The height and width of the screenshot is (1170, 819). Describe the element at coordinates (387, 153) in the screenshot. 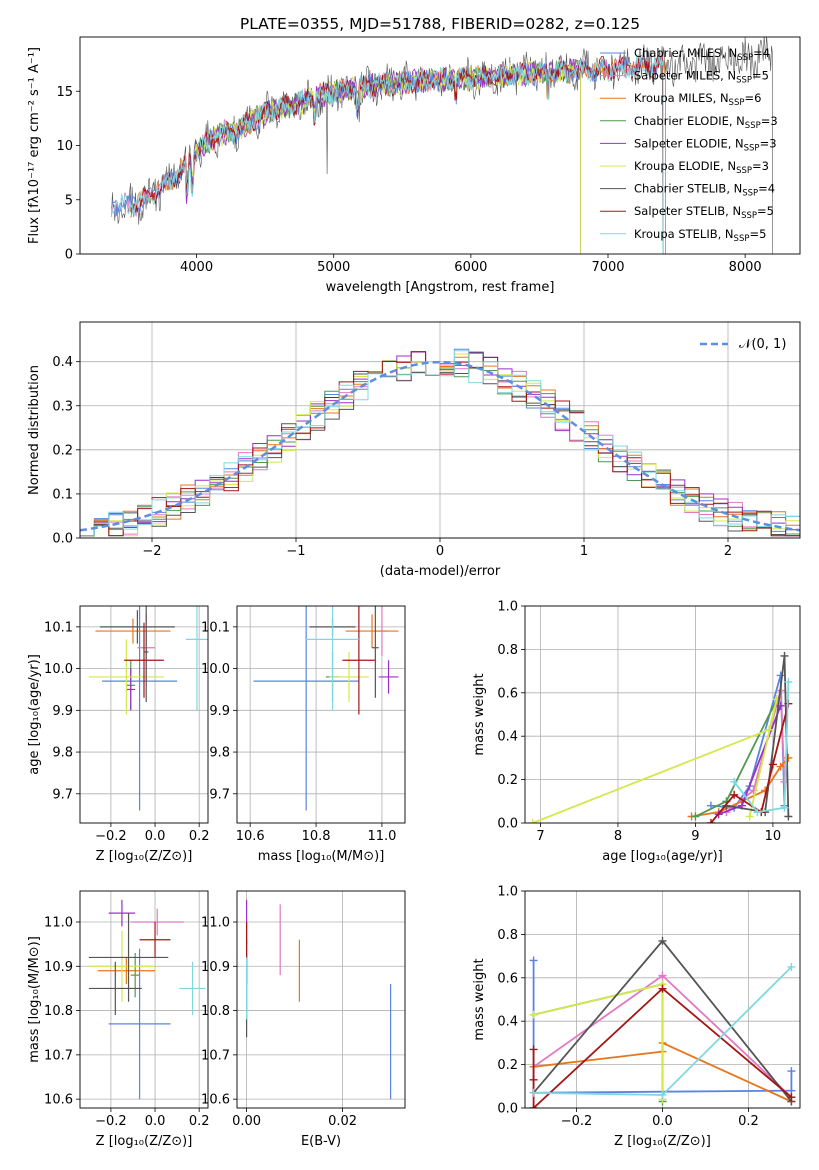

I see `spectrum-line` at that location.